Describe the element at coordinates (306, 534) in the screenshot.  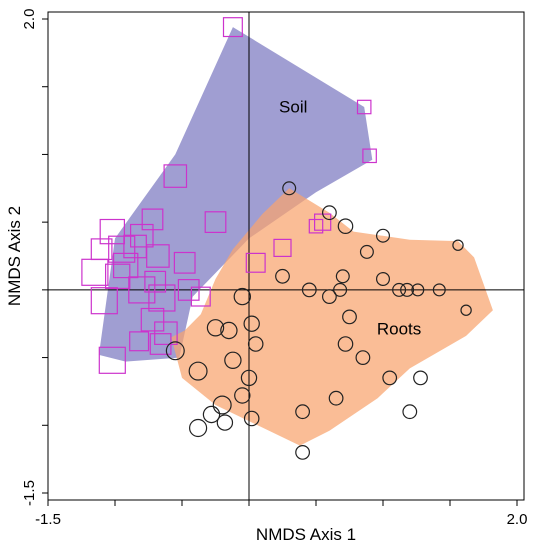
I see `x-axis-title: NMDS Axis 1` at that location.